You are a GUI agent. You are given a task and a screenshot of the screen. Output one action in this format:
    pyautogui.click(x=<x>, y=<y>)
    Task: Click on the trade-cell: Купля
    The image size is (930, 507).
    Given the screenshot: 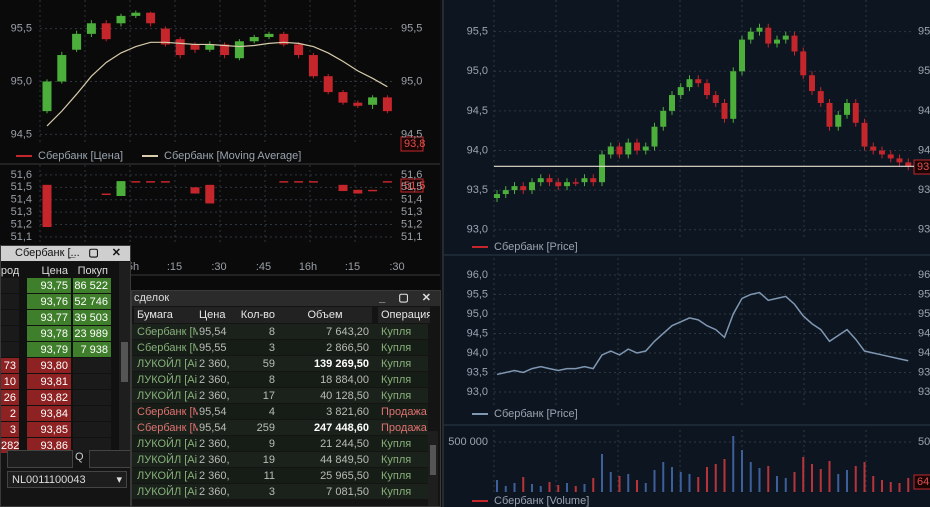 What is the action you would take?
    pyautogui.click(x=396, y=332)
    